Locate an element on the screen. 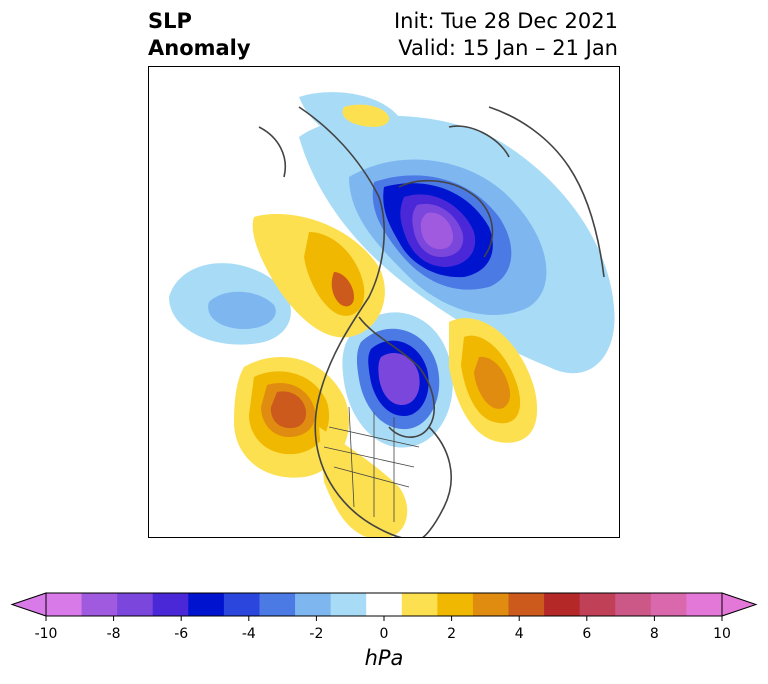 This screenshot has width=768, height=684. colorbar-arrow-high is located at coordinates (739, 604).